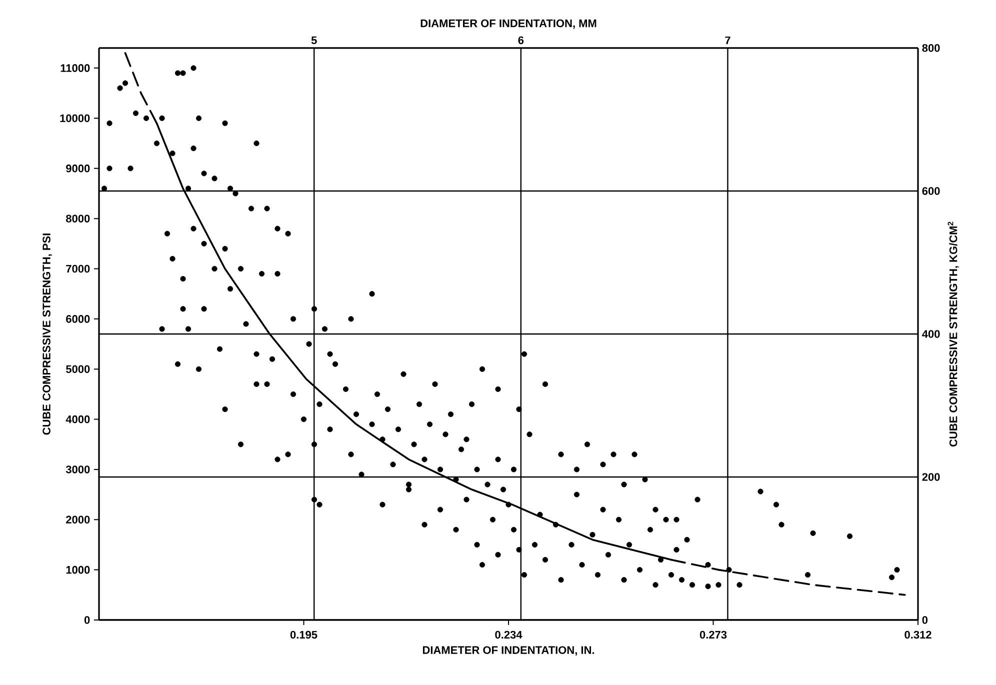 Image resolution: width=996 pixels, height=685 pixels. What do you see at coordinates (78, 218) in the screenshot?
I see `y-tick-label: 8000` at bounding box center [78, 218].